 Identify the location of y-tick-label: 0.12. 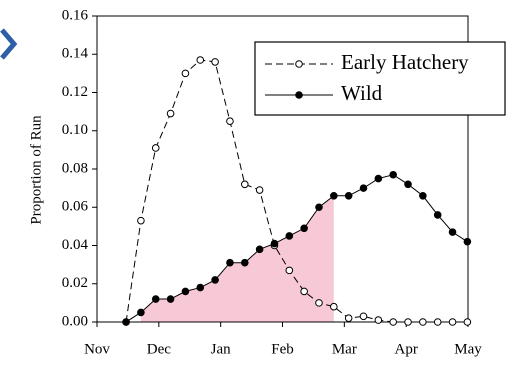
(75, 92).